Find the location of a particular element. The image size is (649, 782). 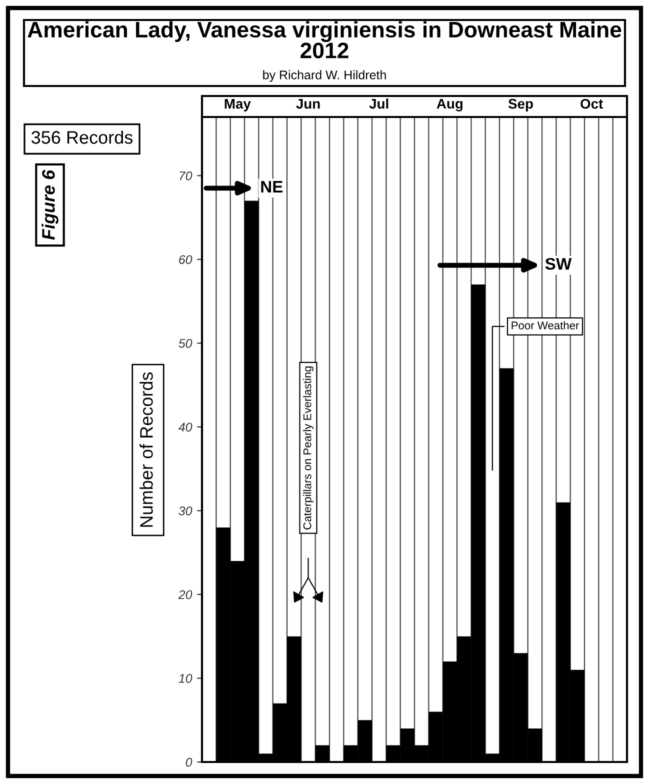

text: 356 Records is located at coordinates (82, 137).